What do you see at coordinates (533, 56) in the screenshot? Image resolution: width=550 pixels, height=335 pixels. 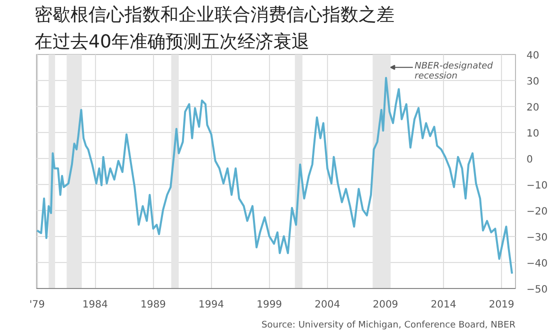 I see `y-tick-label: 40` at bounding box center [533, 56].